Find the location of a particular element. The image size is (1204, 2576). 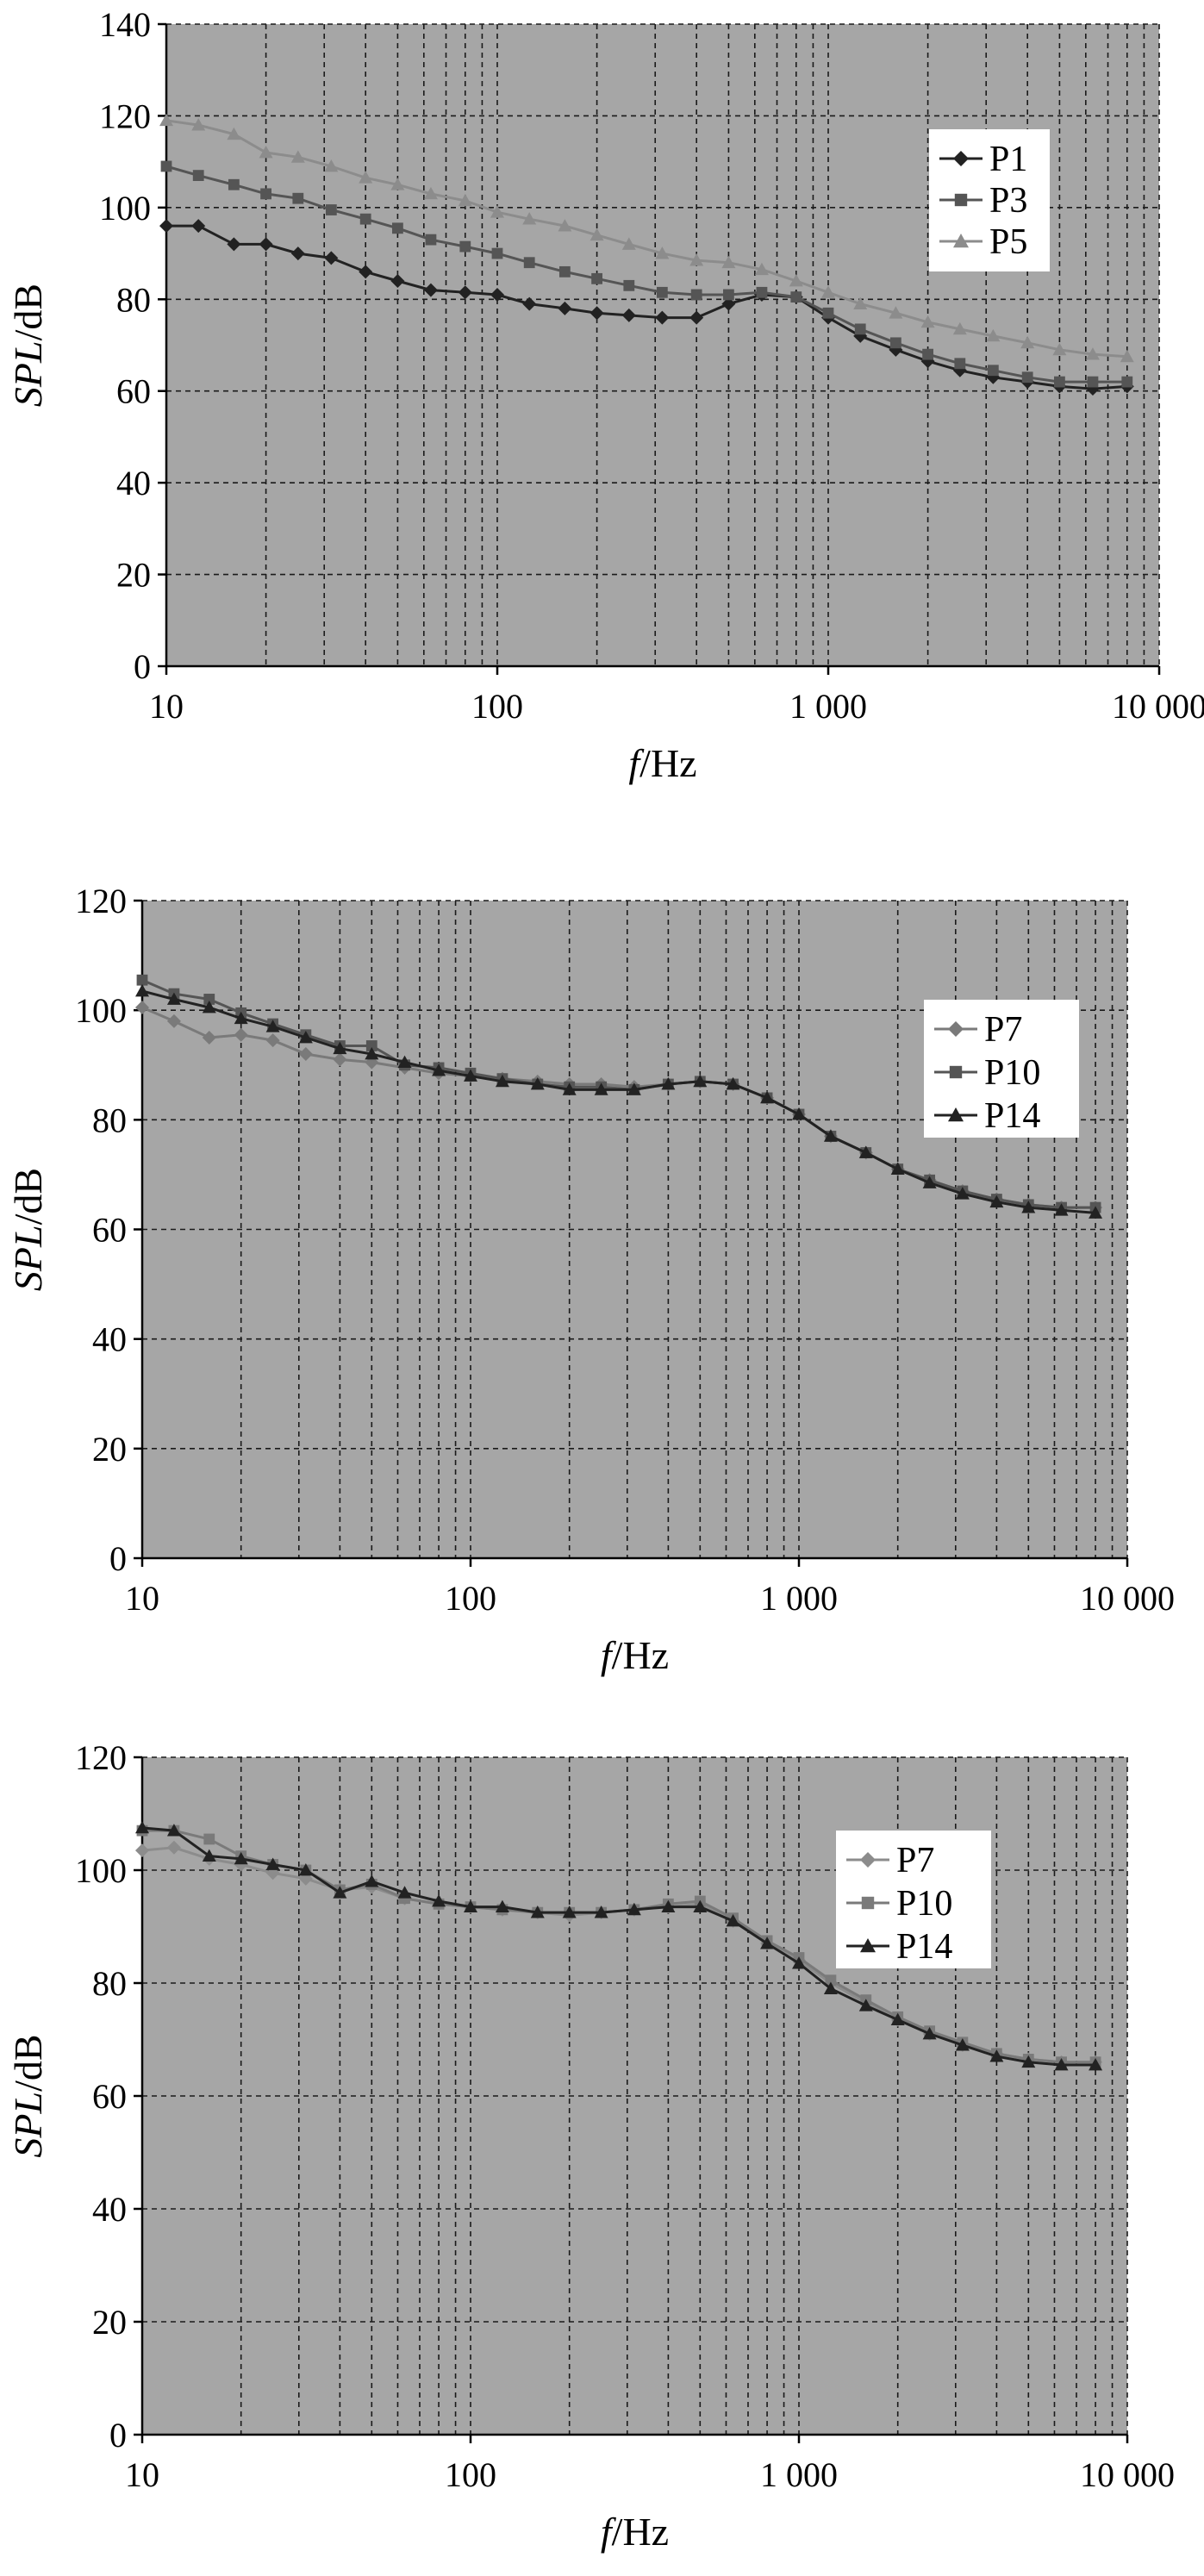

series-p14 is located at coordinates (619, 1945).